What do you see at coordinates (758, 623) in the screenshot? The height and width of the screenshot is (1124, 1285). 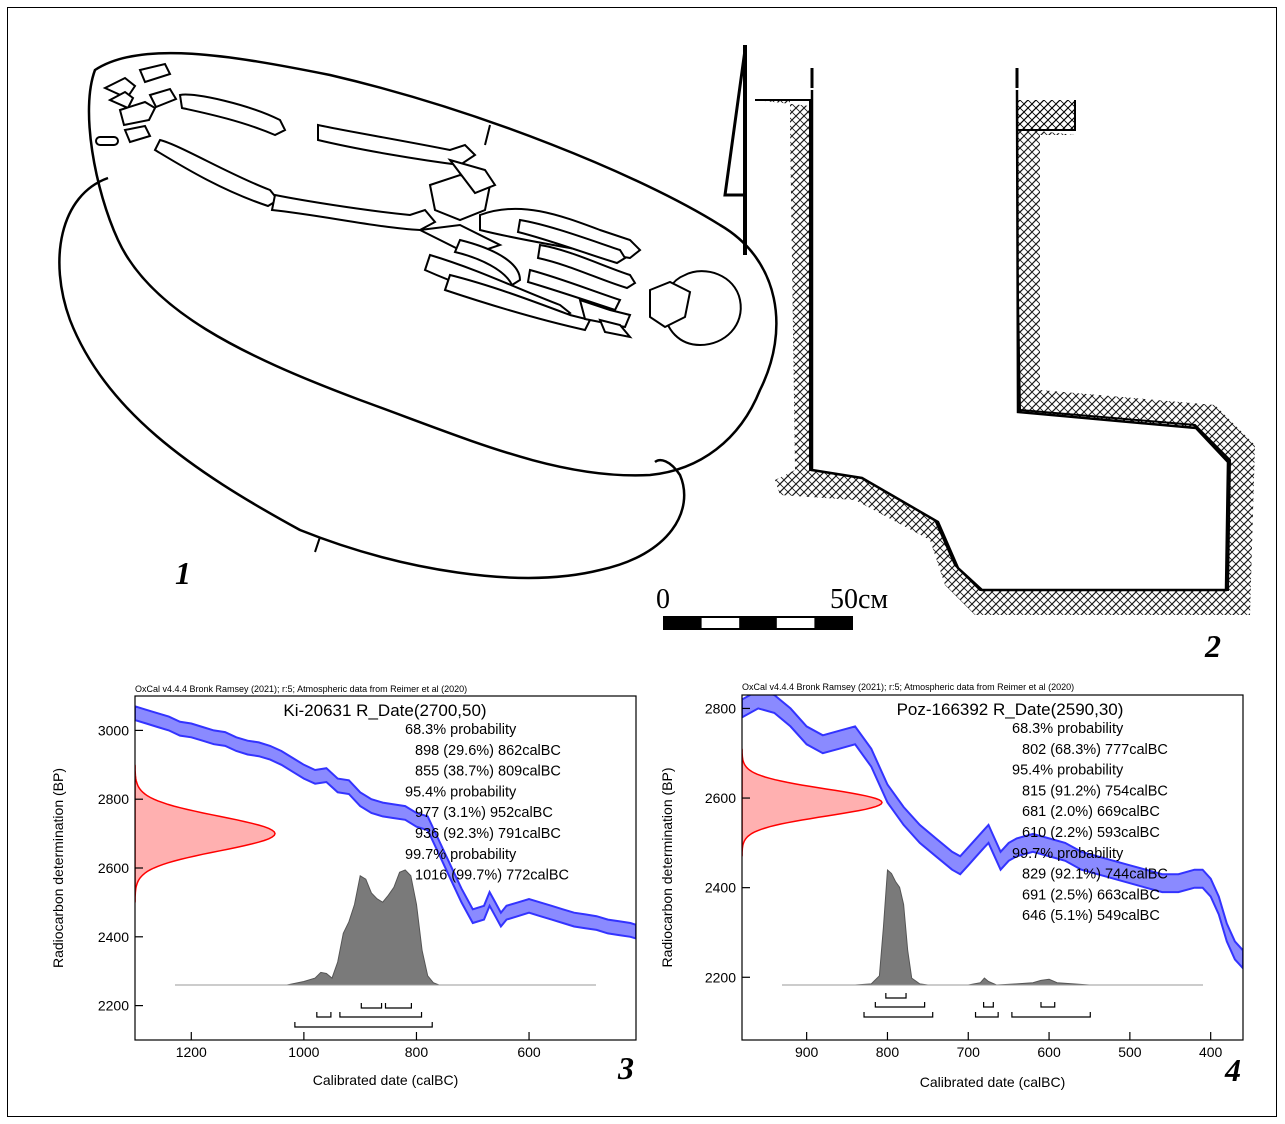 I see `scale-bar` at bounding box center [758, 623].